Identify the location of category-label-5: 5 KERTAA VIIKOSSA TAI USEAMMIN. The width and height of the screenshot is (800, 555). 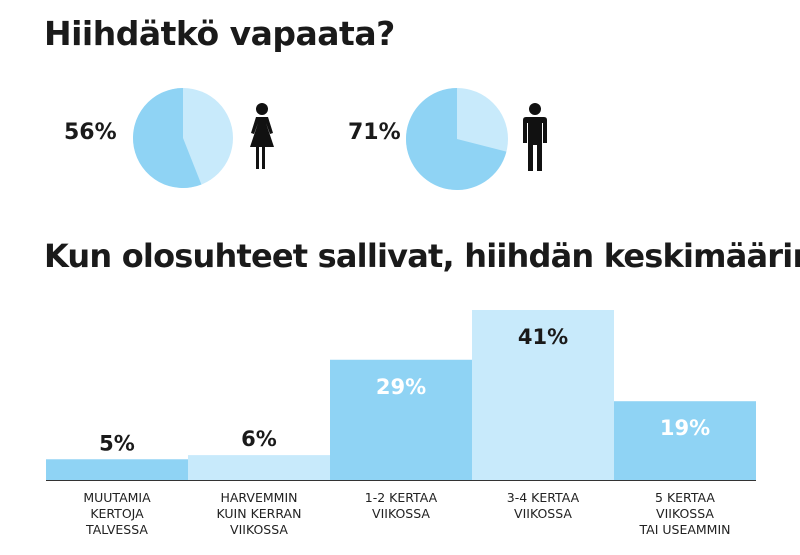
(685, 514).